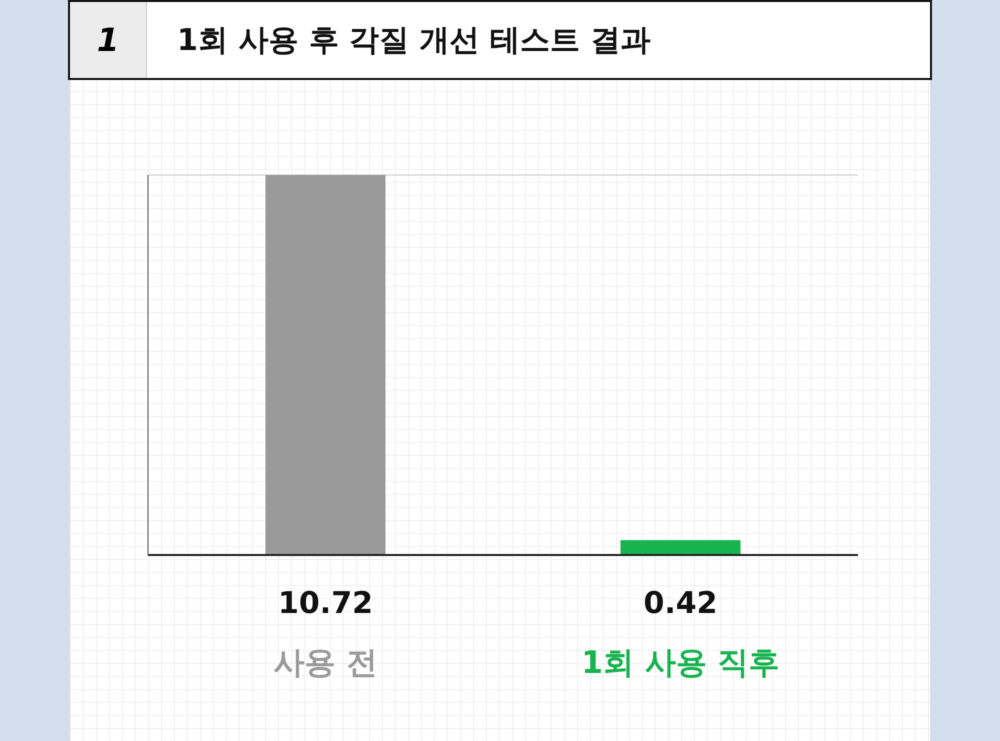 The height and width of the screenshot is (741, 1000). Describe the element at coordinates (680, 603) in the screenshot. I see `data-label: 0.42` at that location.